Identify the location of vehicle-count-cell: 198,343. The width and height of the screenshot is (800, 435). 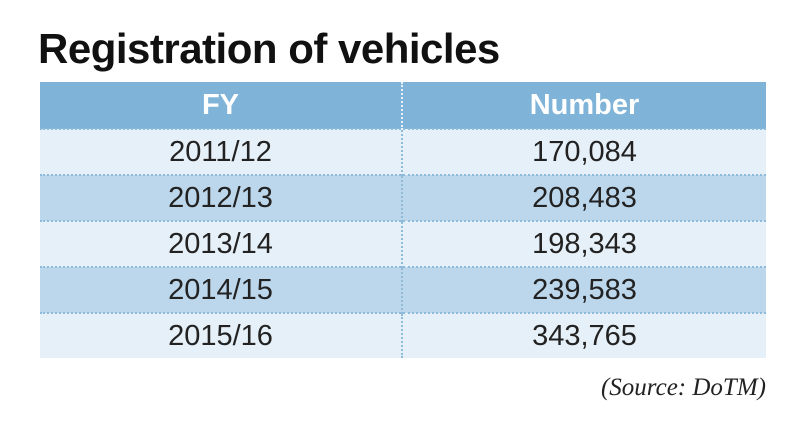
(584, 244).